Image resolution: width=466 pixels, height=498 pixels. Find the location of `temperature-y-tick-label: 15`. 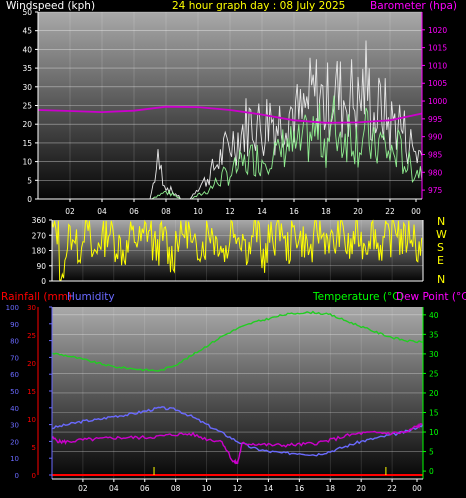

temperature-y-tick-label: 15 is located at coordinates (434, 412).